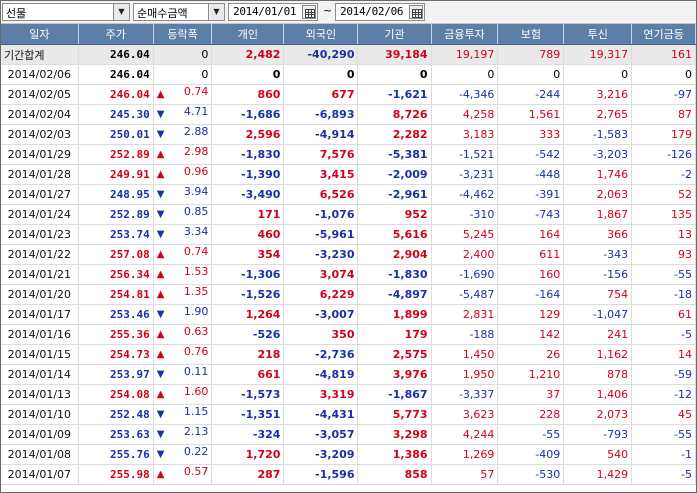 The width and height of the screenshot is (697, 493). Describe the element at coordinates (321, 114) in the screenshot. I see `cell-foreign: -6,893` at that location.